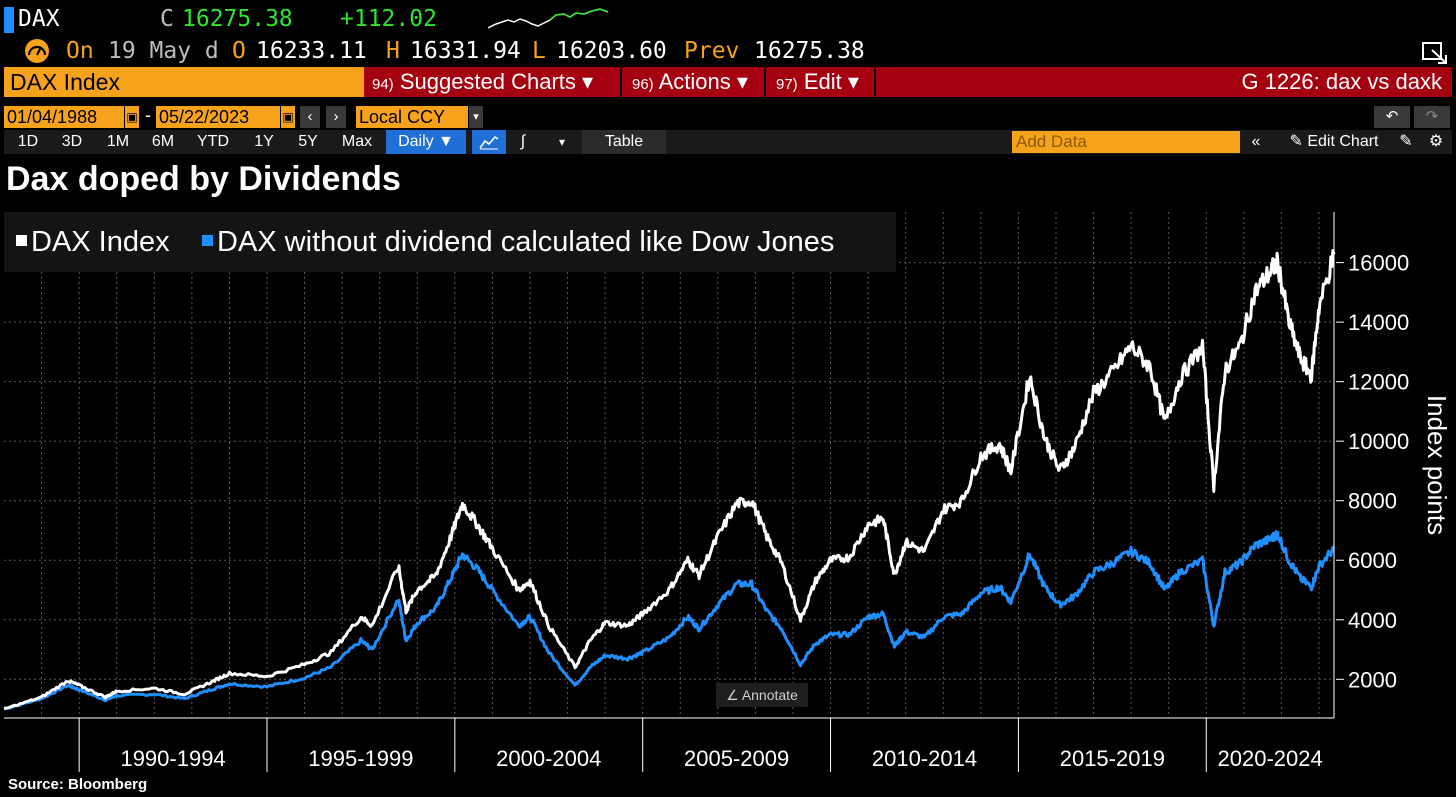 The width and height of the screenshot is (1456, 797). I want to click on y-tick-label: 14000, so click(1378, 322).